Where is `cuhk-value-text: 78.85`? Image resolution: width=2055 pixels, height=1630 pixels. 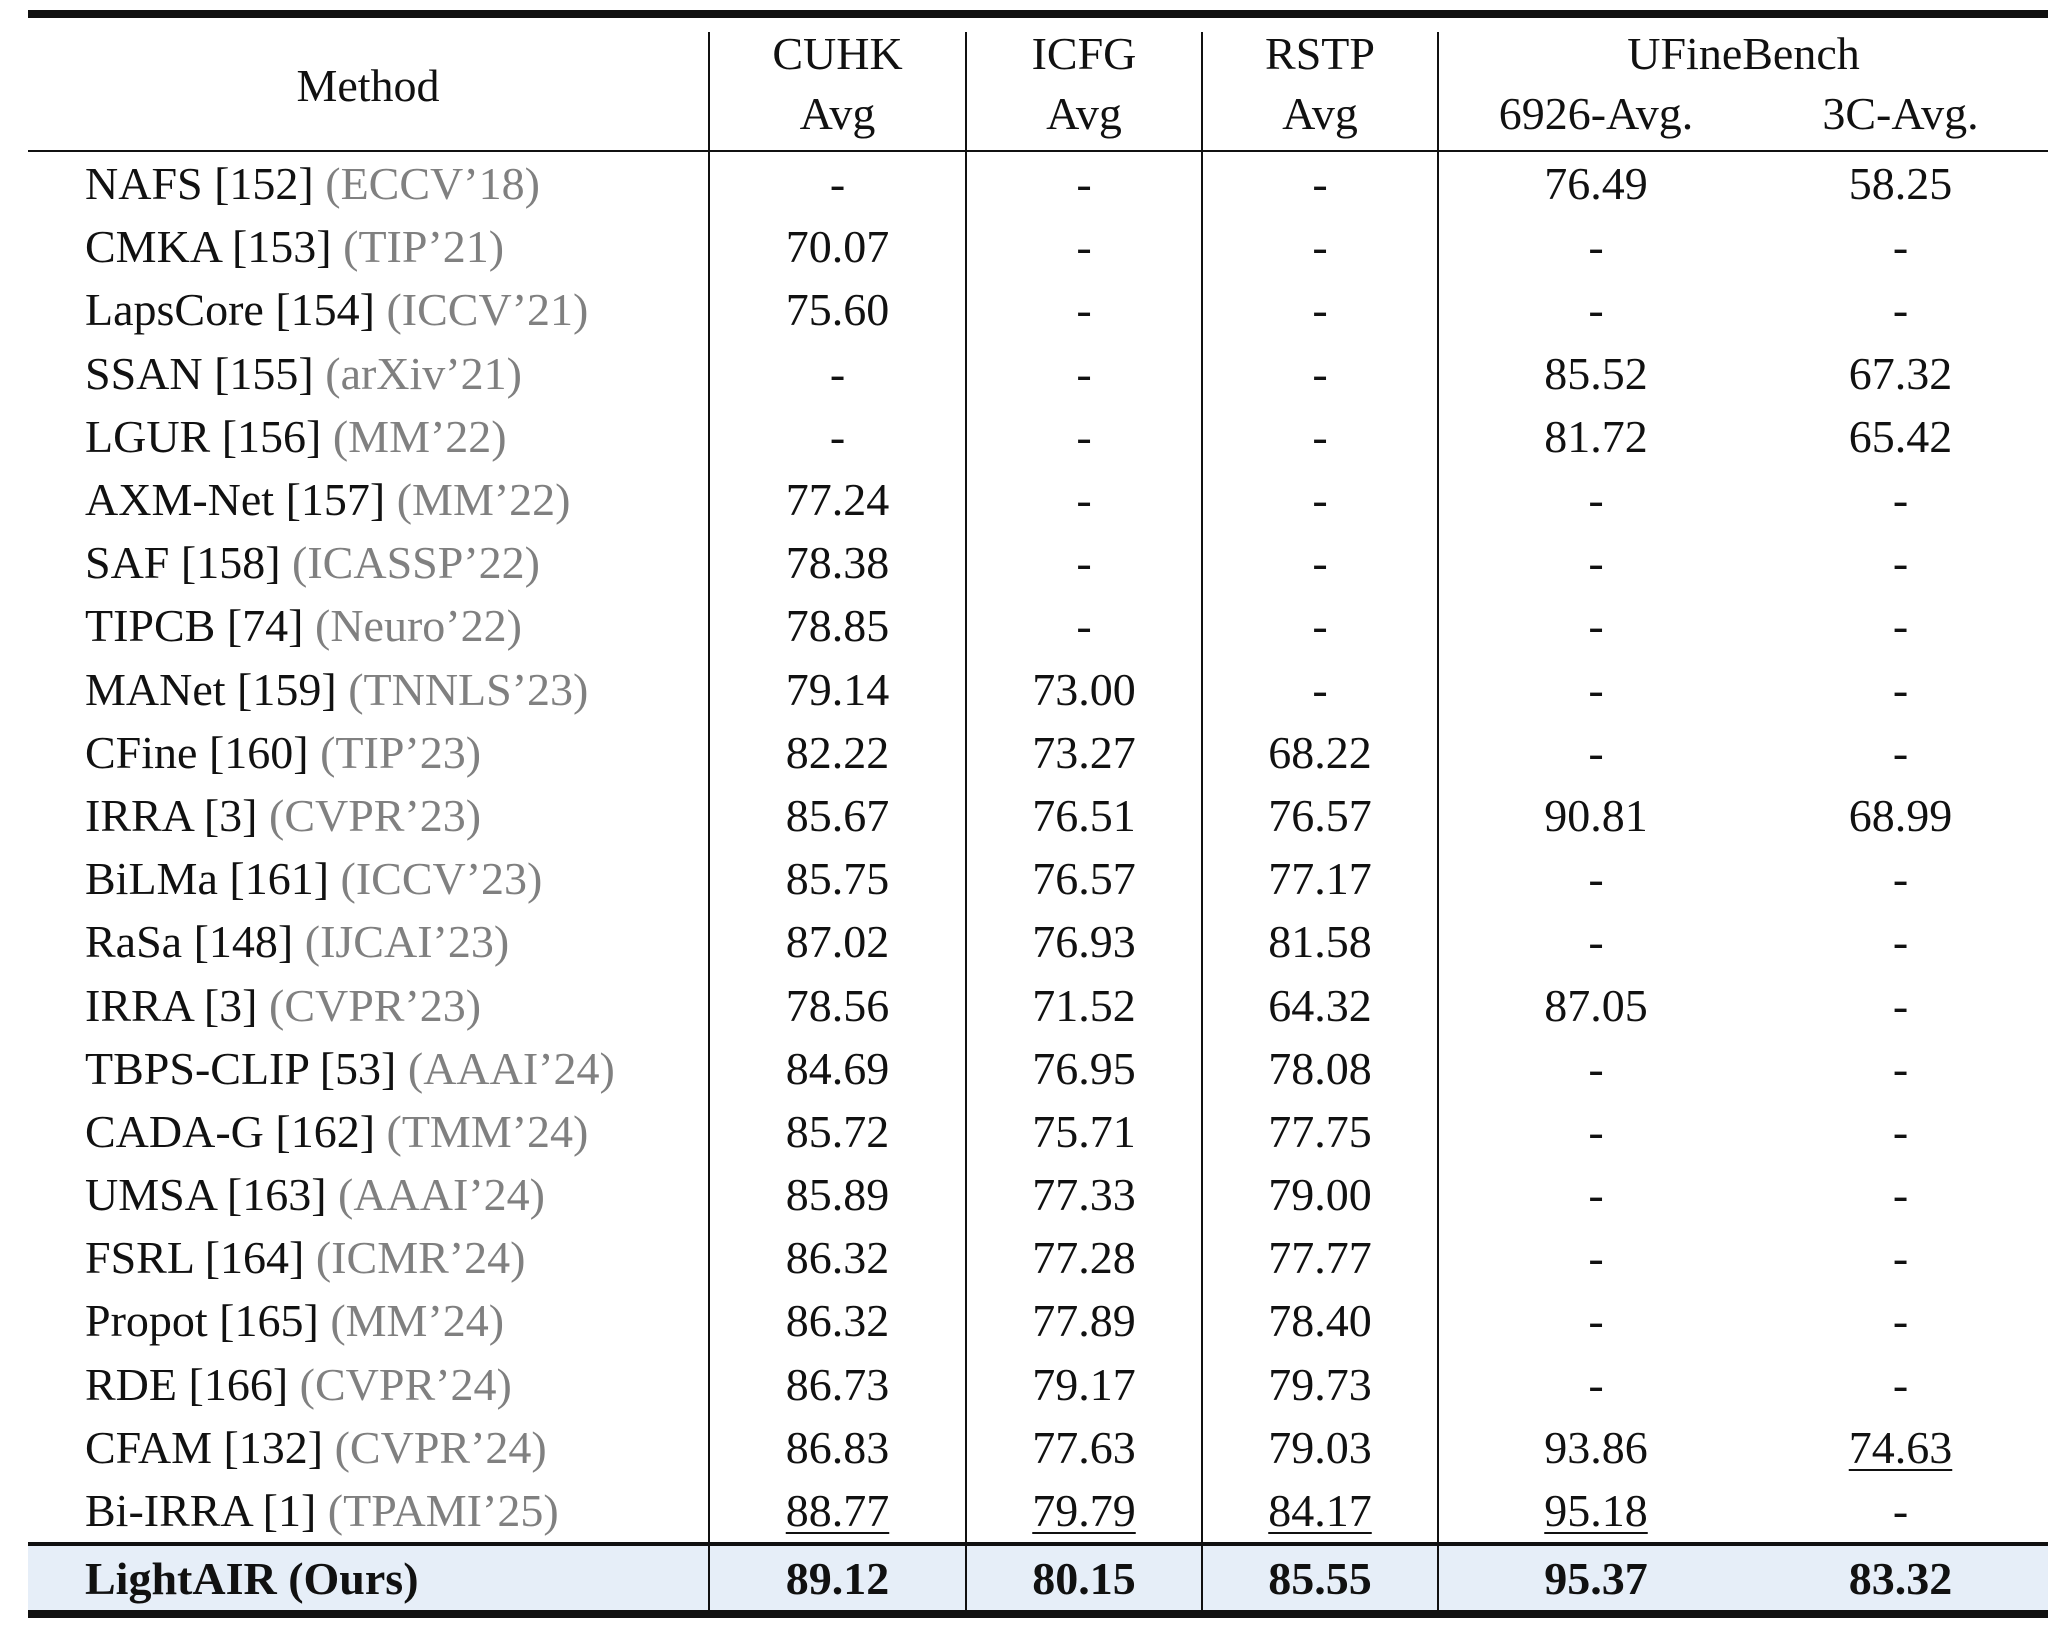
cuhk-value-text: 78.85 is located at coordinates (837, 626).